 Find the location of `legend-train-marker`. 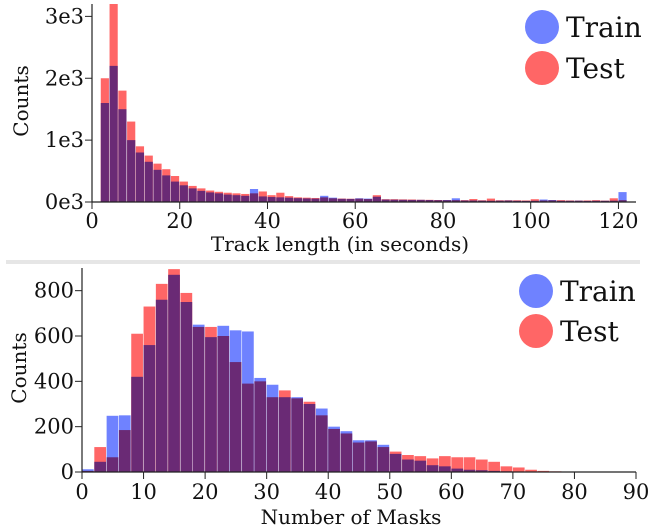

legend-train-marker is located at coordinates (536, 291).